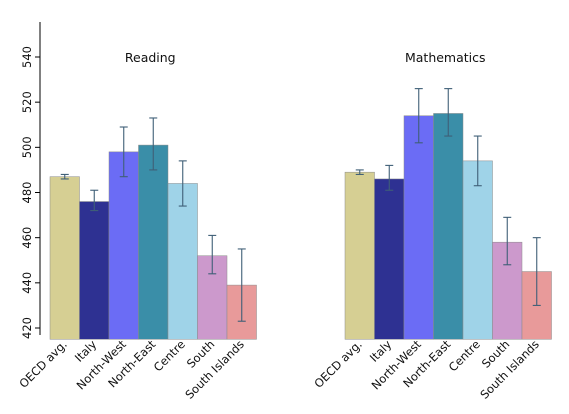 This screenshot has height=414, width=569. I want to click on y-tick-label: 540, so click(27, 57).